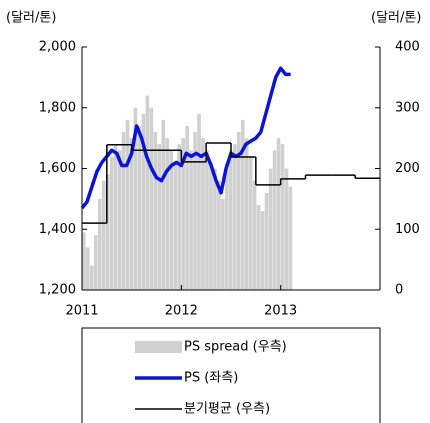 The image size is (430, 423). I want to click on y2-tick-label: 400, so click(407, 47).